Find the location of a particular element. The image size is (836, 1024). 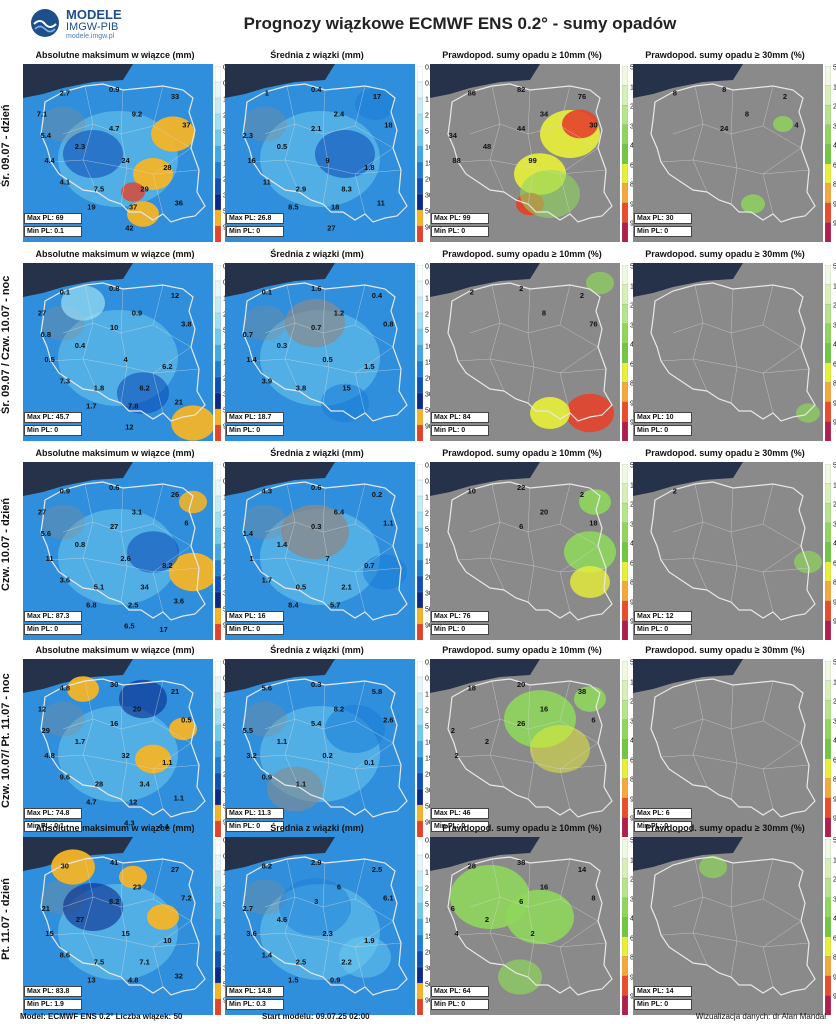

map-value-label: 6.2 is located at coordinates (167, 366).